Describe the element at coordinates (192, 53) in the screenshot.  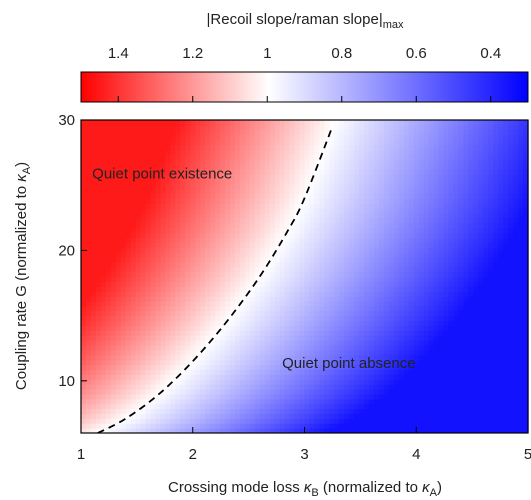
I see `colorbar-tick-label: 1.2` at that location.